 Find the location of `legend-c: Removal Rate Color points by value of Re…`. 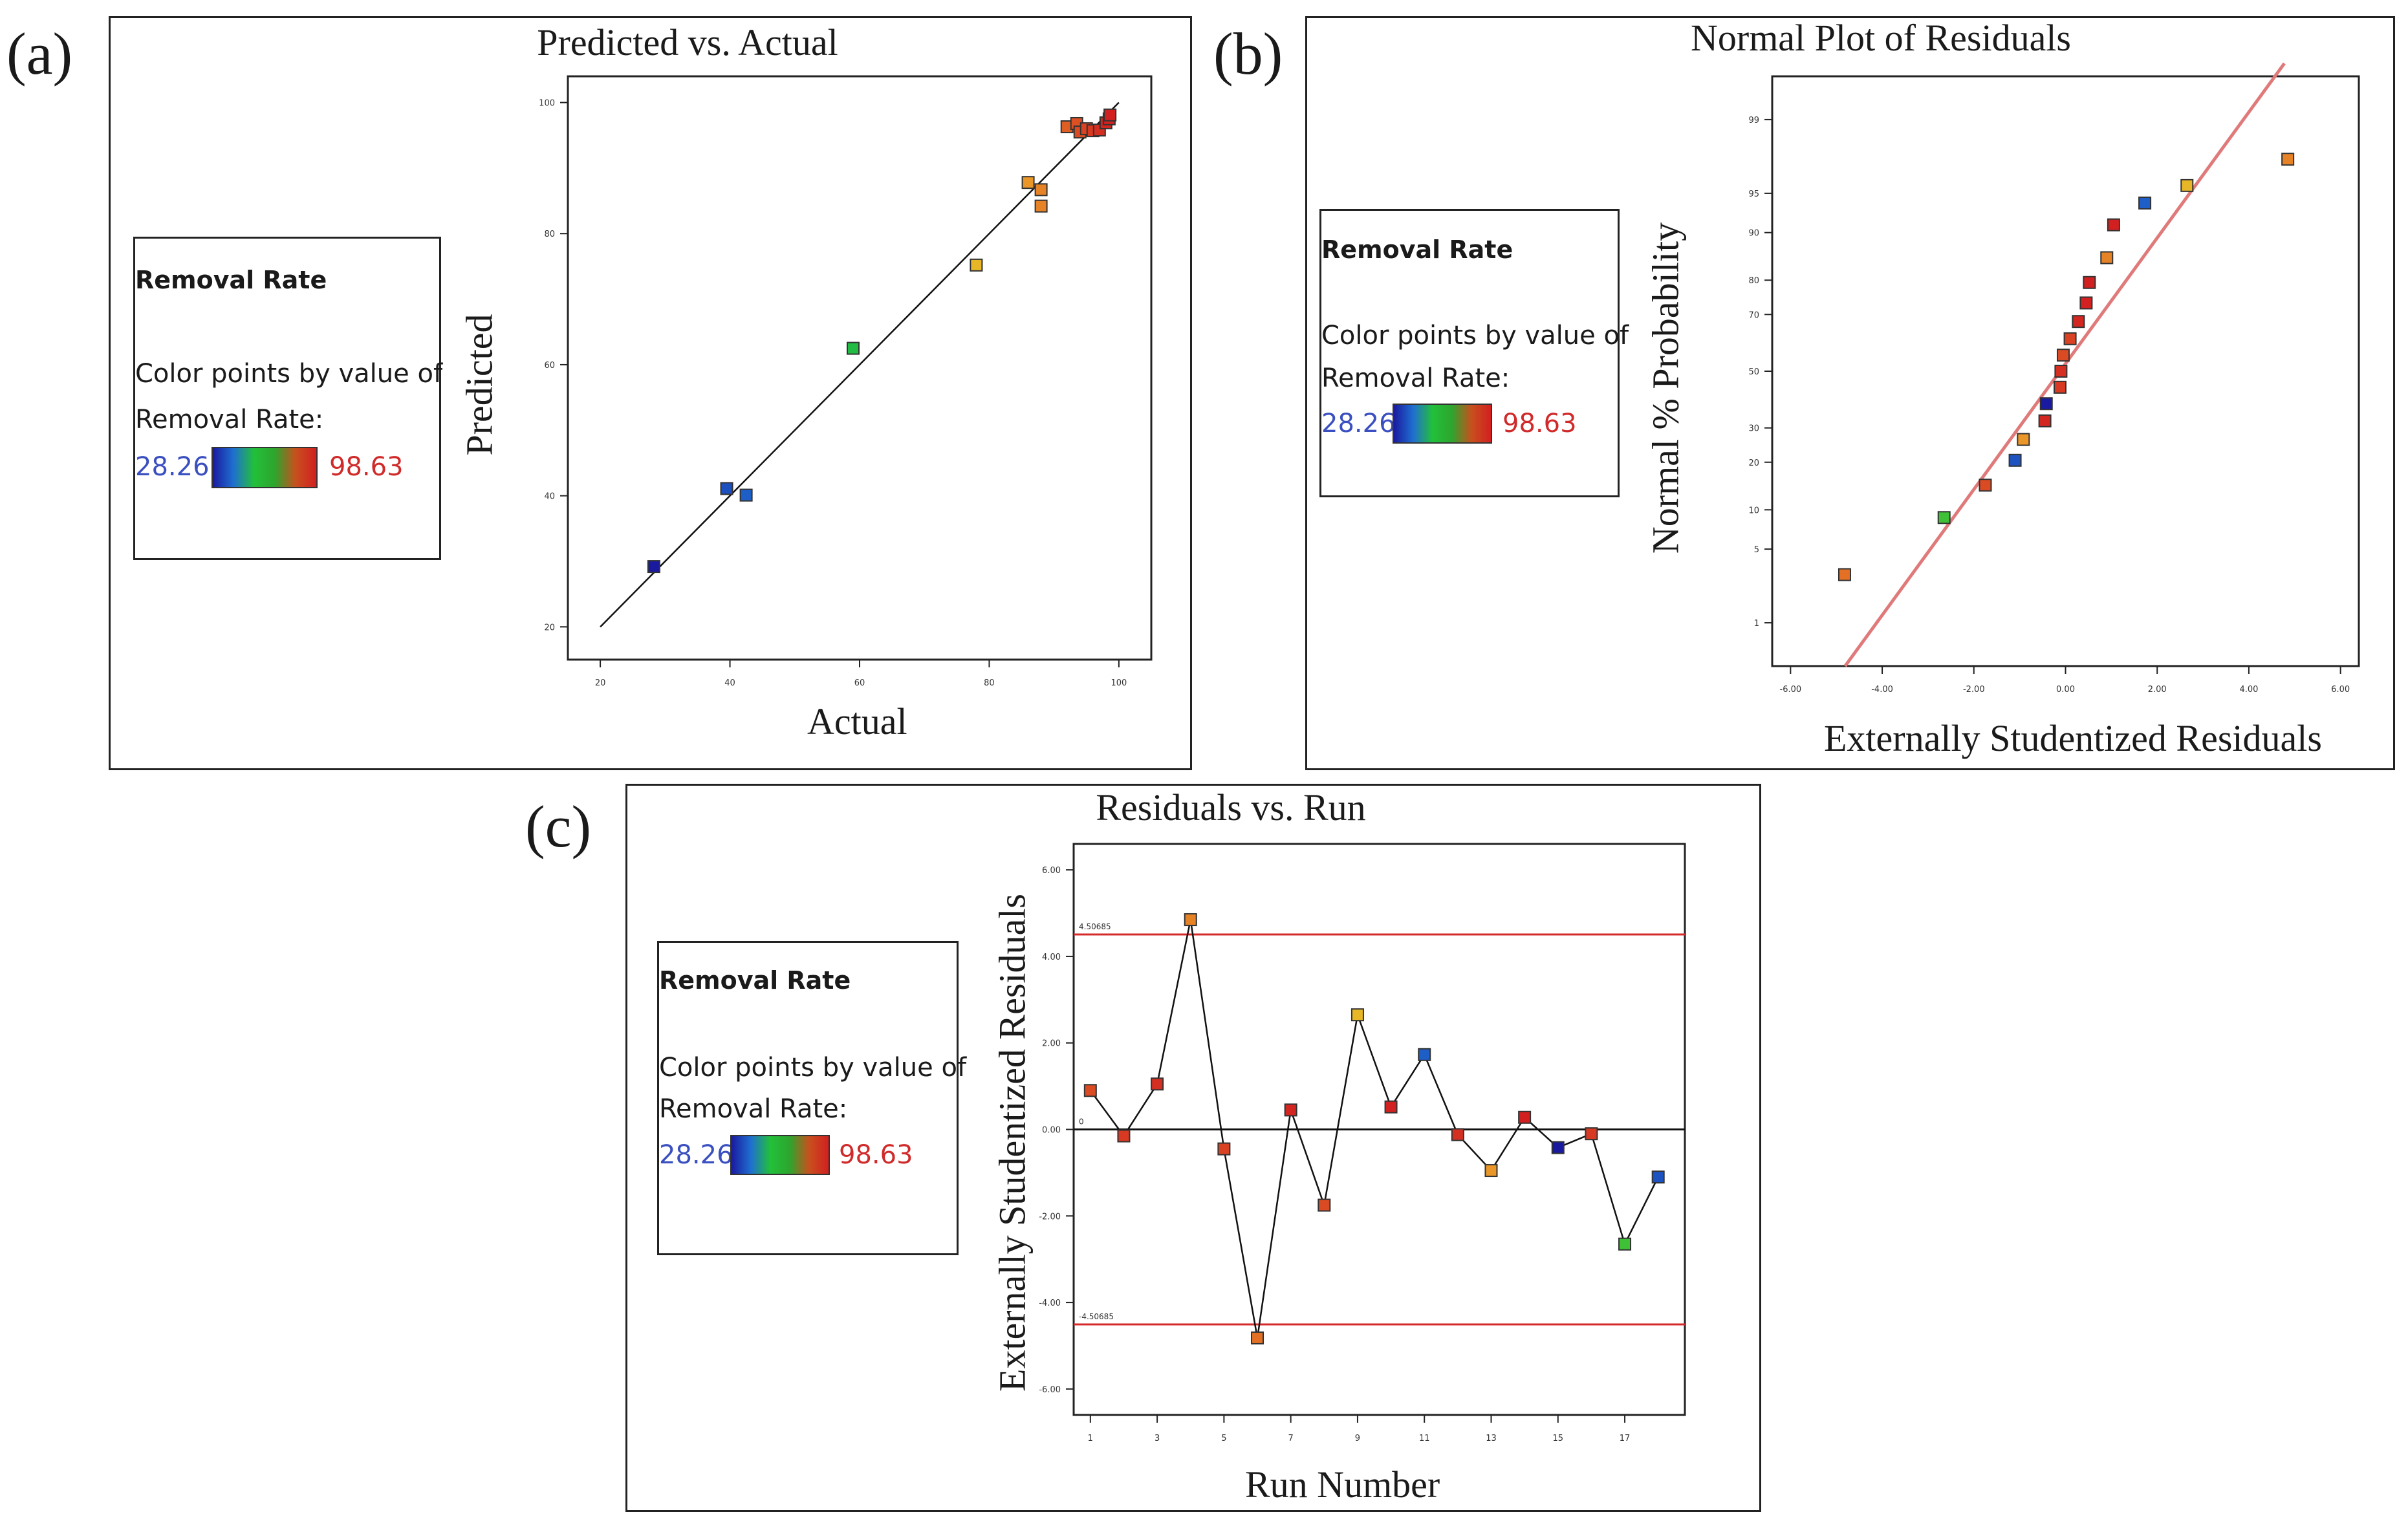

legend-c: Removal Rate Color points by value of Re… is located at coordinates (811, 1098).